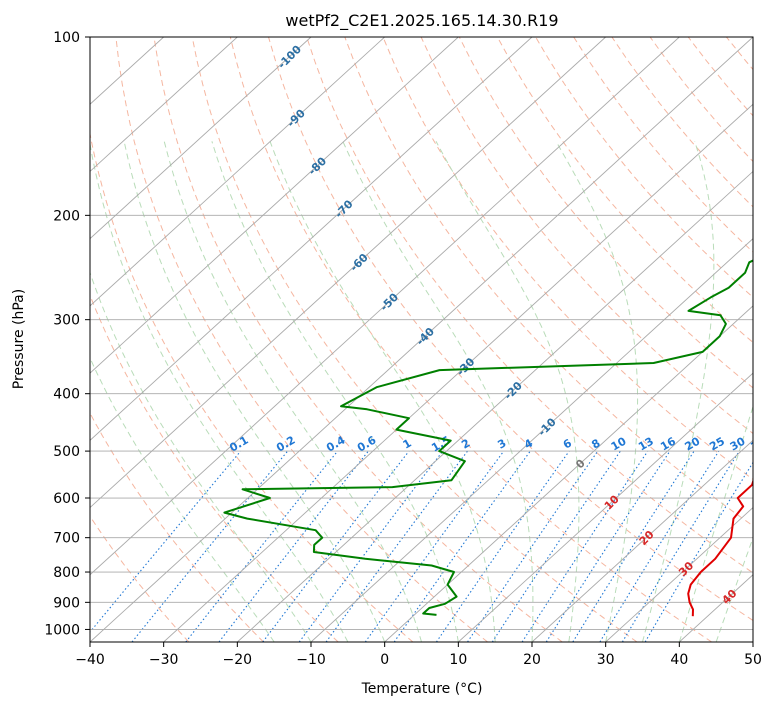 The width and height of the screenshot is (775, 708). What do you see at coordinates (66, 603) in the screenshot?
I see `y-tick-label: 900` at bounding box center [66, 603].